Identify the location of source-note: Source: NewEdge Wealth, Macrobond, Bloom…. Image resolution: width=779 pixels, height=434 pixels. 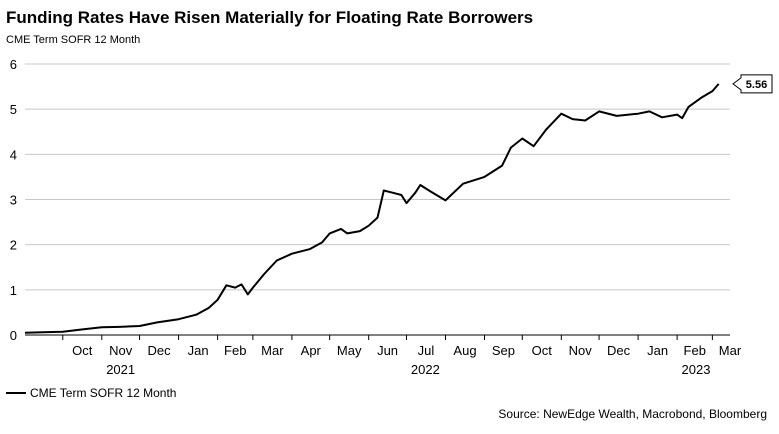
(632, 414).